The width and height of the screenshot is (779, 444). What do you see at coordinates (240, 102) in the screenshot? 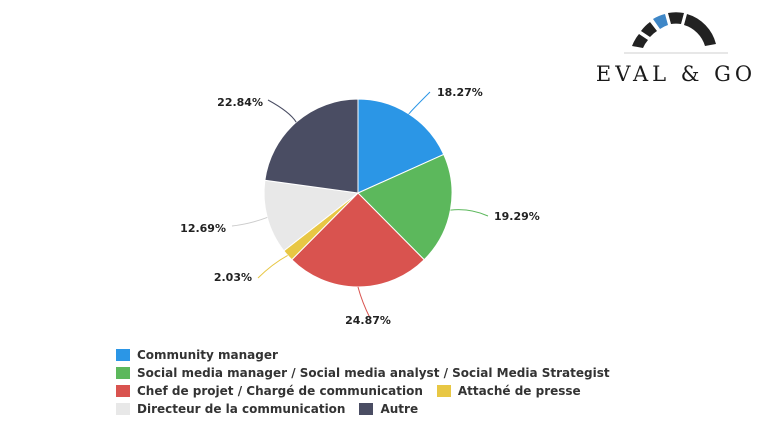
I see `data-label: 22.84%` at bounding box center [240, 102].